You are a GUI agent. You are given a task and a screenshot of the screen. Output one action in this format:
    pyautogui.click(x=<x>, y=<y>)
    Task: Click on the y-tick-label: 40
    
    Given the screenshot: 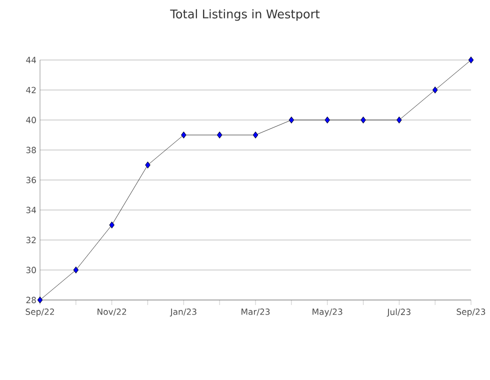 What is the action you would take?
    pyautogui.click(x=31, y=120)
    